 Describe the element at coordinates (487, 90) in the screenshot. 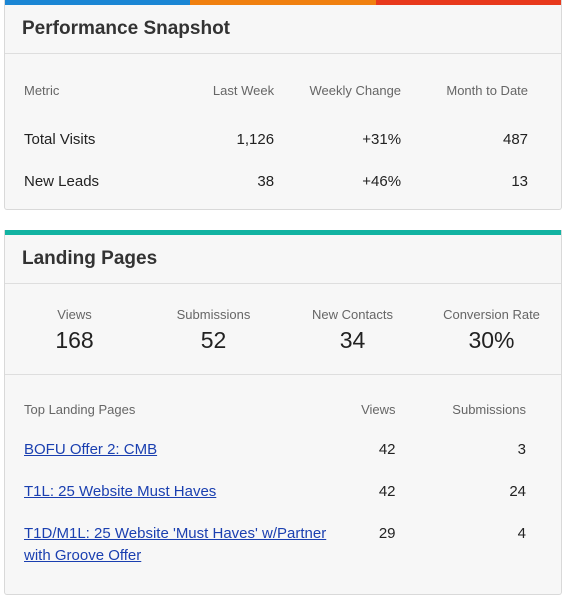

I see `col-header-month-to-date: Month to Date` at that location.